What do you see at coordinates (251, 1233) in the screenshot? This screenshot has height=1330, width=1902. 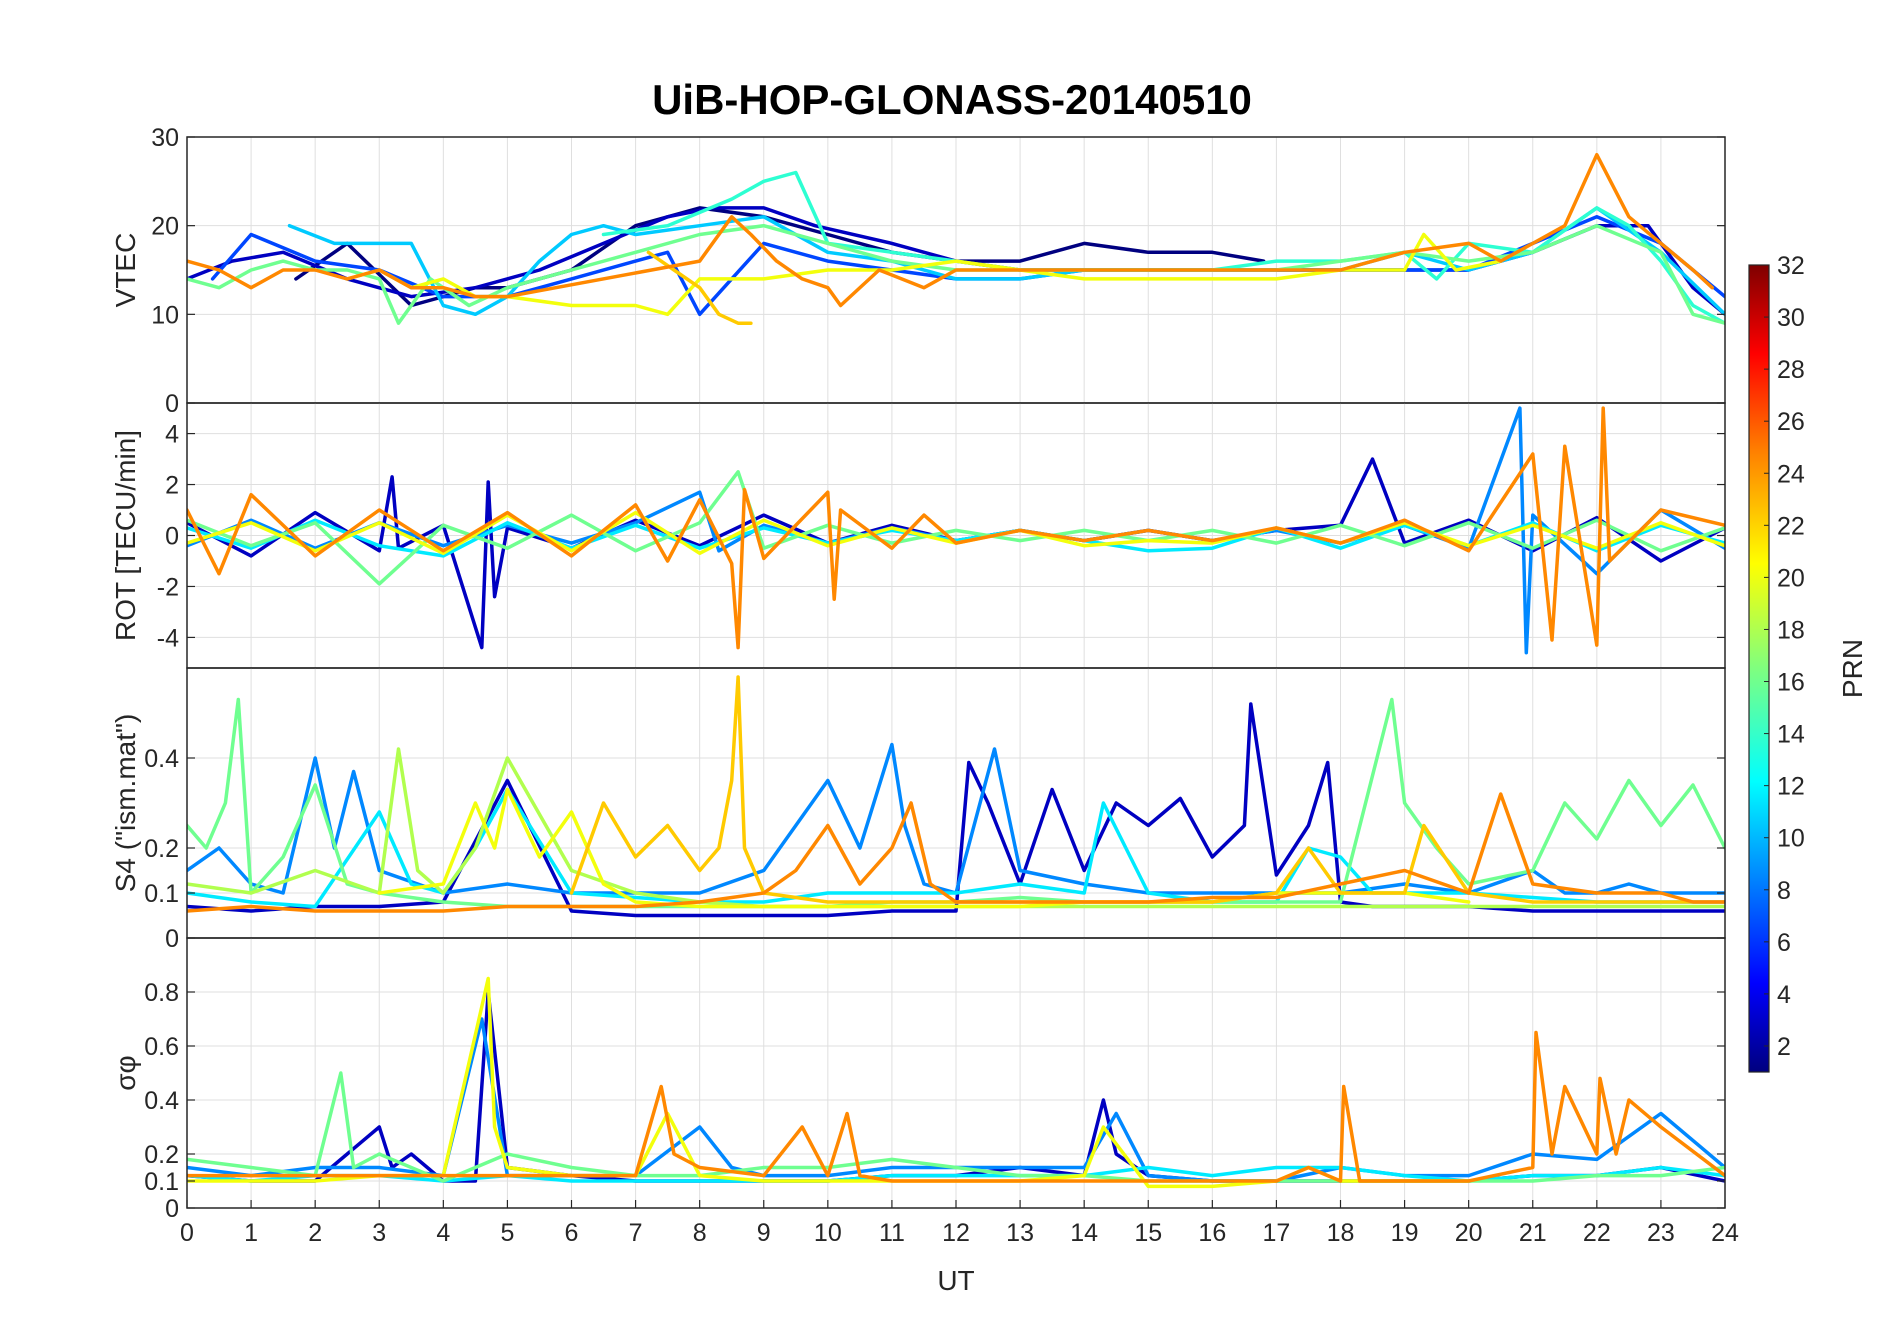 I see `x-tick-label: 1` at bounding box center [251, 1233].